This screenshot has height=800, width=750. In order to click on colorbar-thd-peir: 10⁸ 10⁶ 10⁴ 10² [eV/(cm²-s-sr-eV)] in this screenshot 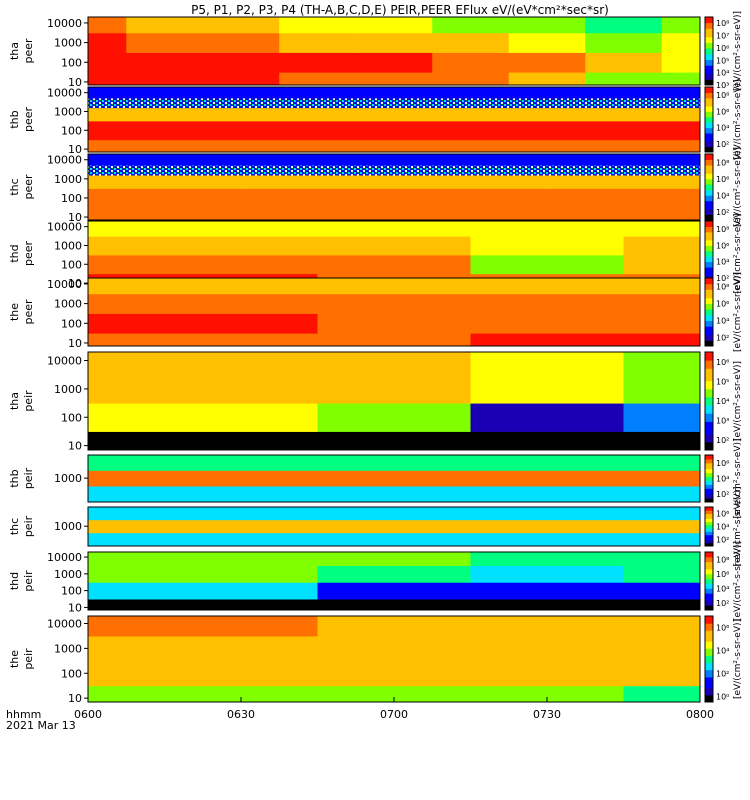, I will do `click(723, 581)`.